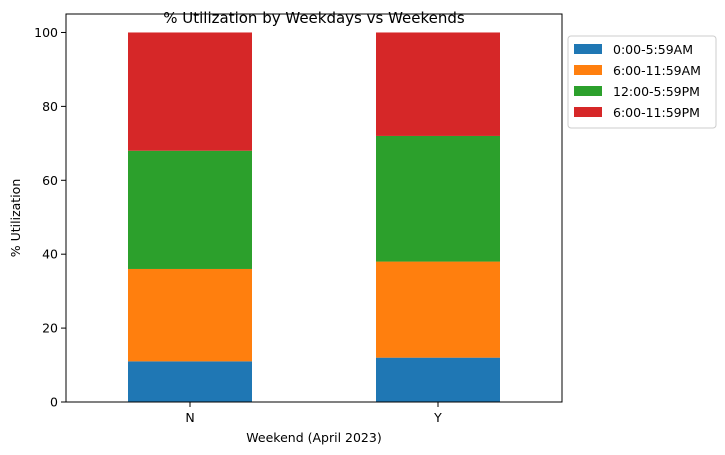 This screenshot has height=455, width=725. I want to click on x-tick-label: Y, so click(437, 417).